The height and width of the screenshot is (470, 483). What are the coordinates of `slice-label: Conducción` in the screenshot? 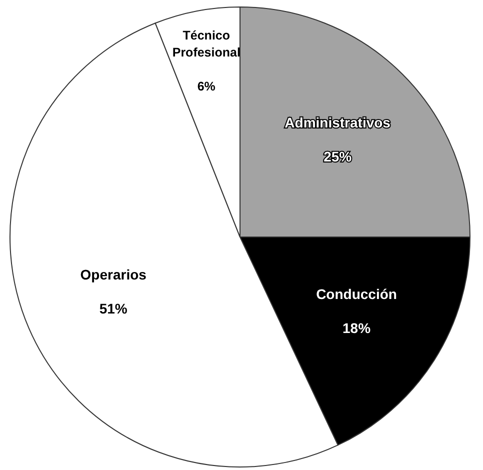 It's located at (356, 294).